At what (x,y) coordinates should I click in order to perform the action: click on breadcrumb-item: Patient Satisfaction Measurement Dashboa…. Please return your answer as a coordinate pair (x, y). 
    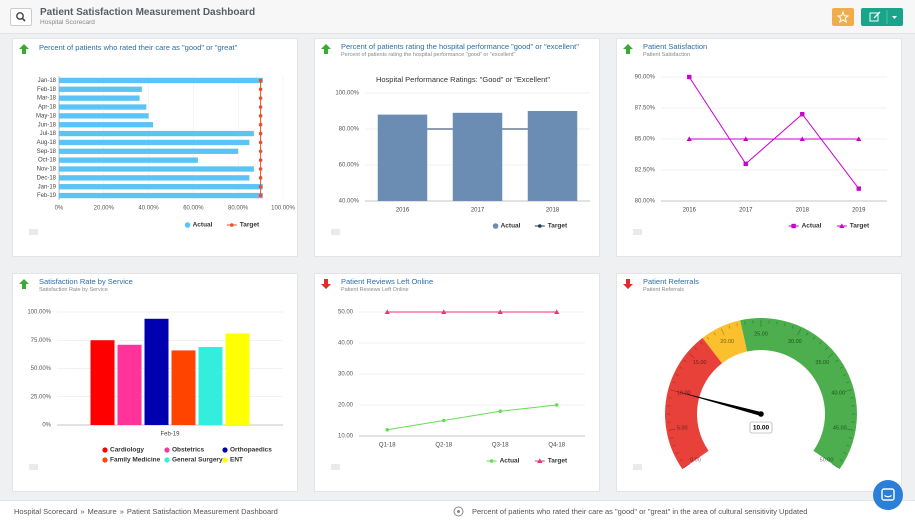
    Looking at the image, I should click on (202, 511).